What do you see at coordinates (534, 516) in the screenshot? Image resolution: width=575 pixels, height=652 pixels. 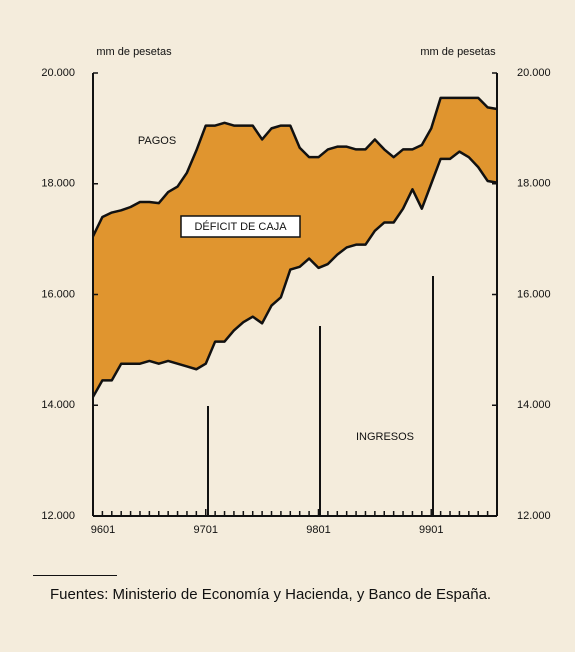 I see `y2-tick-label: 12.000` at bounding box center [534, 516].